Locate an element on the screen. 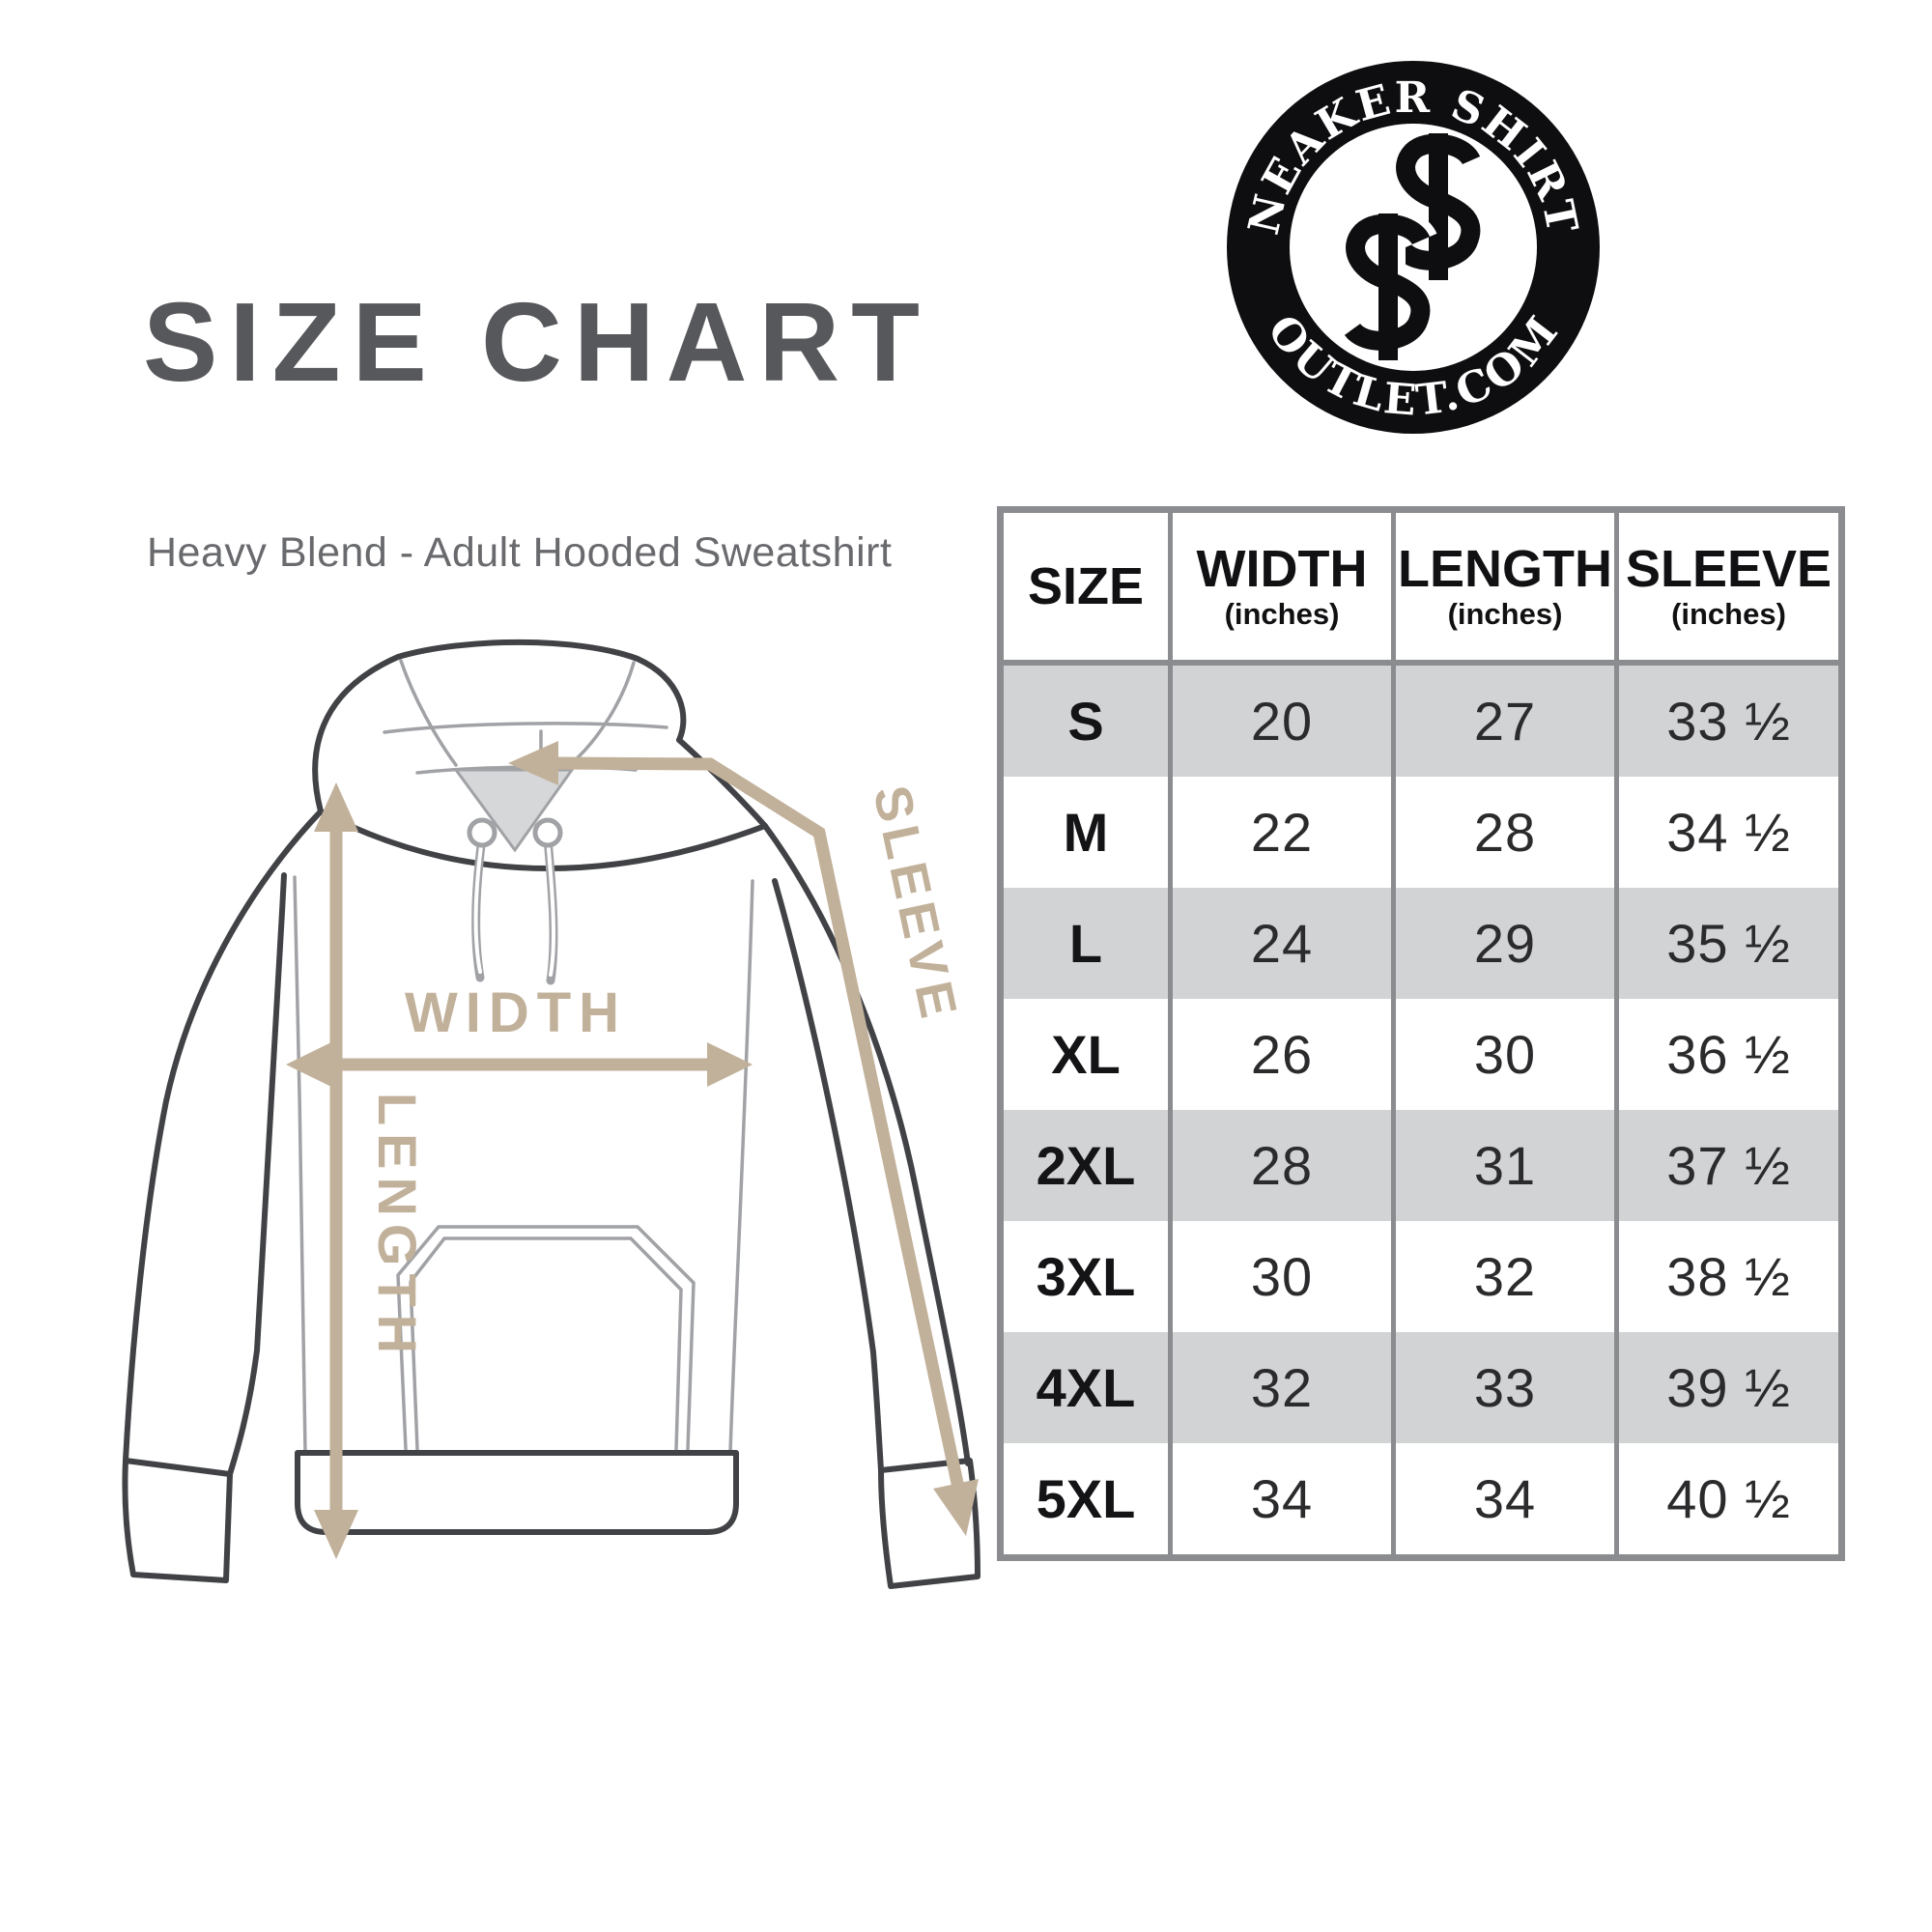 Image resolution: width=1932 pixels, height=1932 pixels. table-row: L 24 29 35 ½ is located at coordinates (1421, 943).